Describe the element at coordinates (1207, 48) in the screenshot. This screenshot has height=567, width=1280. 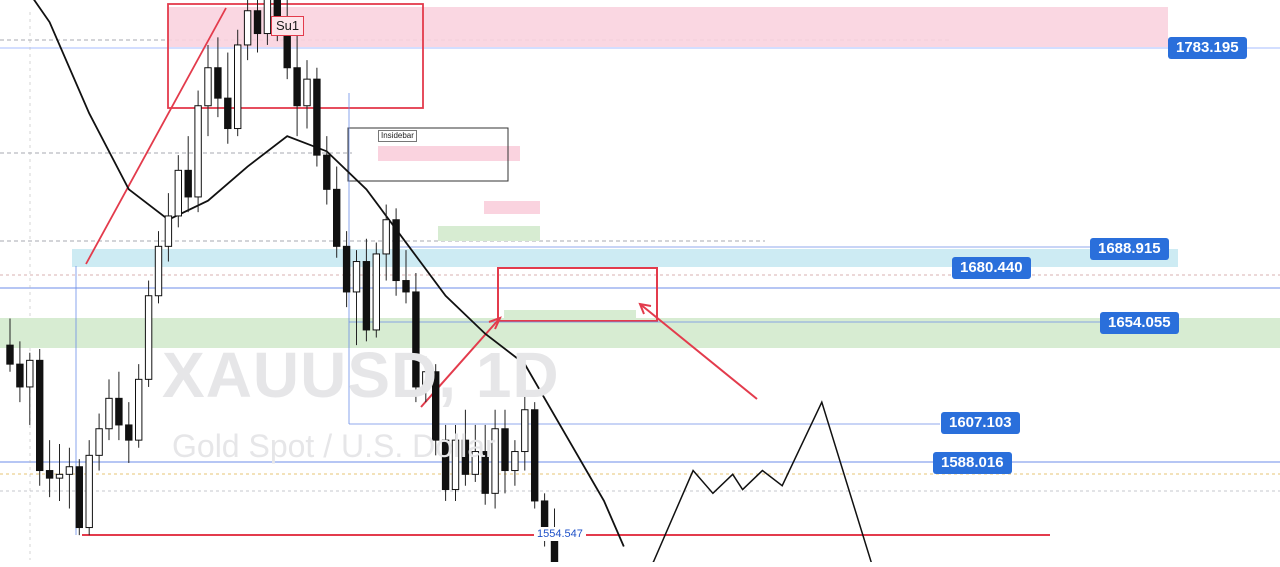
I see `price-tag-1783: 1783.195` at that location.